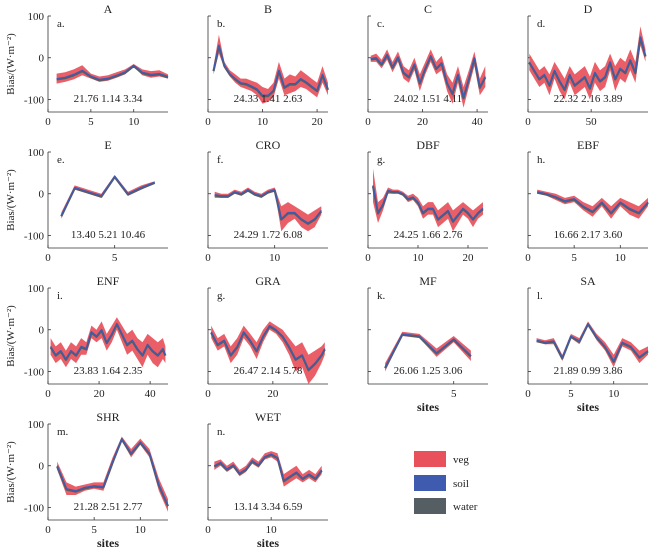 This screenshot has width=653, height=554. I want to click on panel-b: 0 10 20 Bb. 24.33 1.41 2.63, so click(267, 65).